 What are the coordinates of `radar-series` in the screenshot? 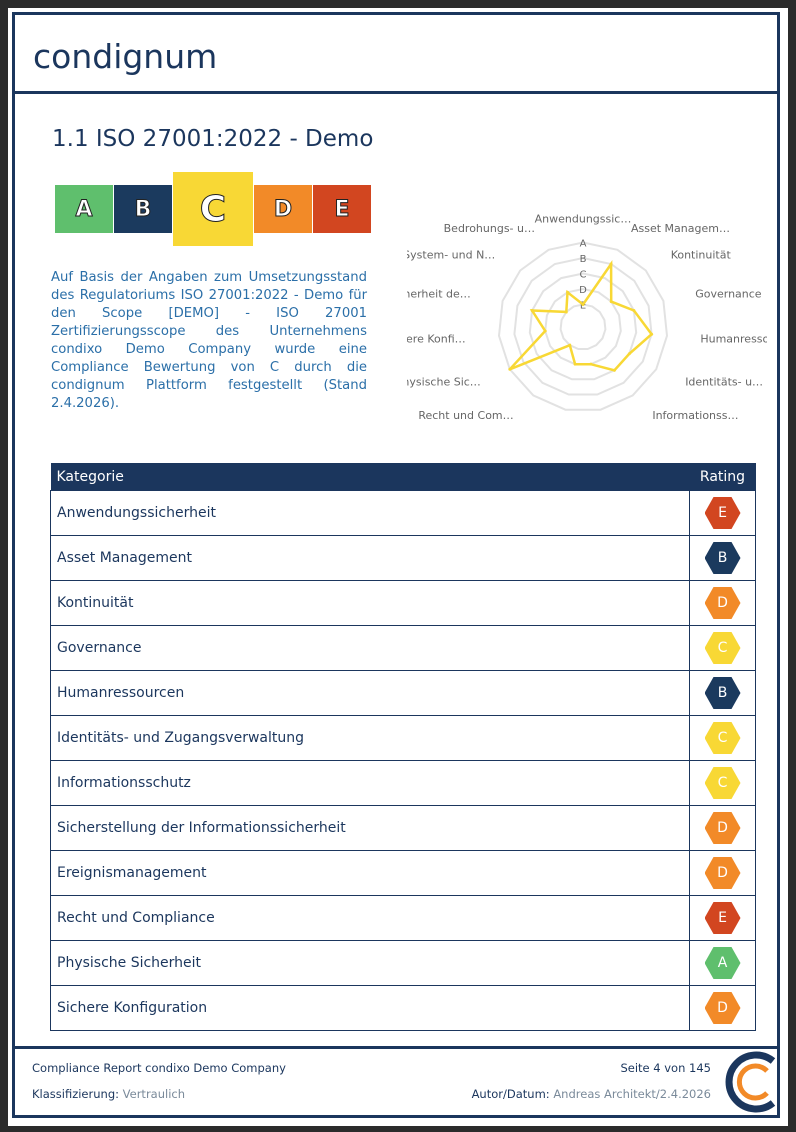 It's located at (581, 316).